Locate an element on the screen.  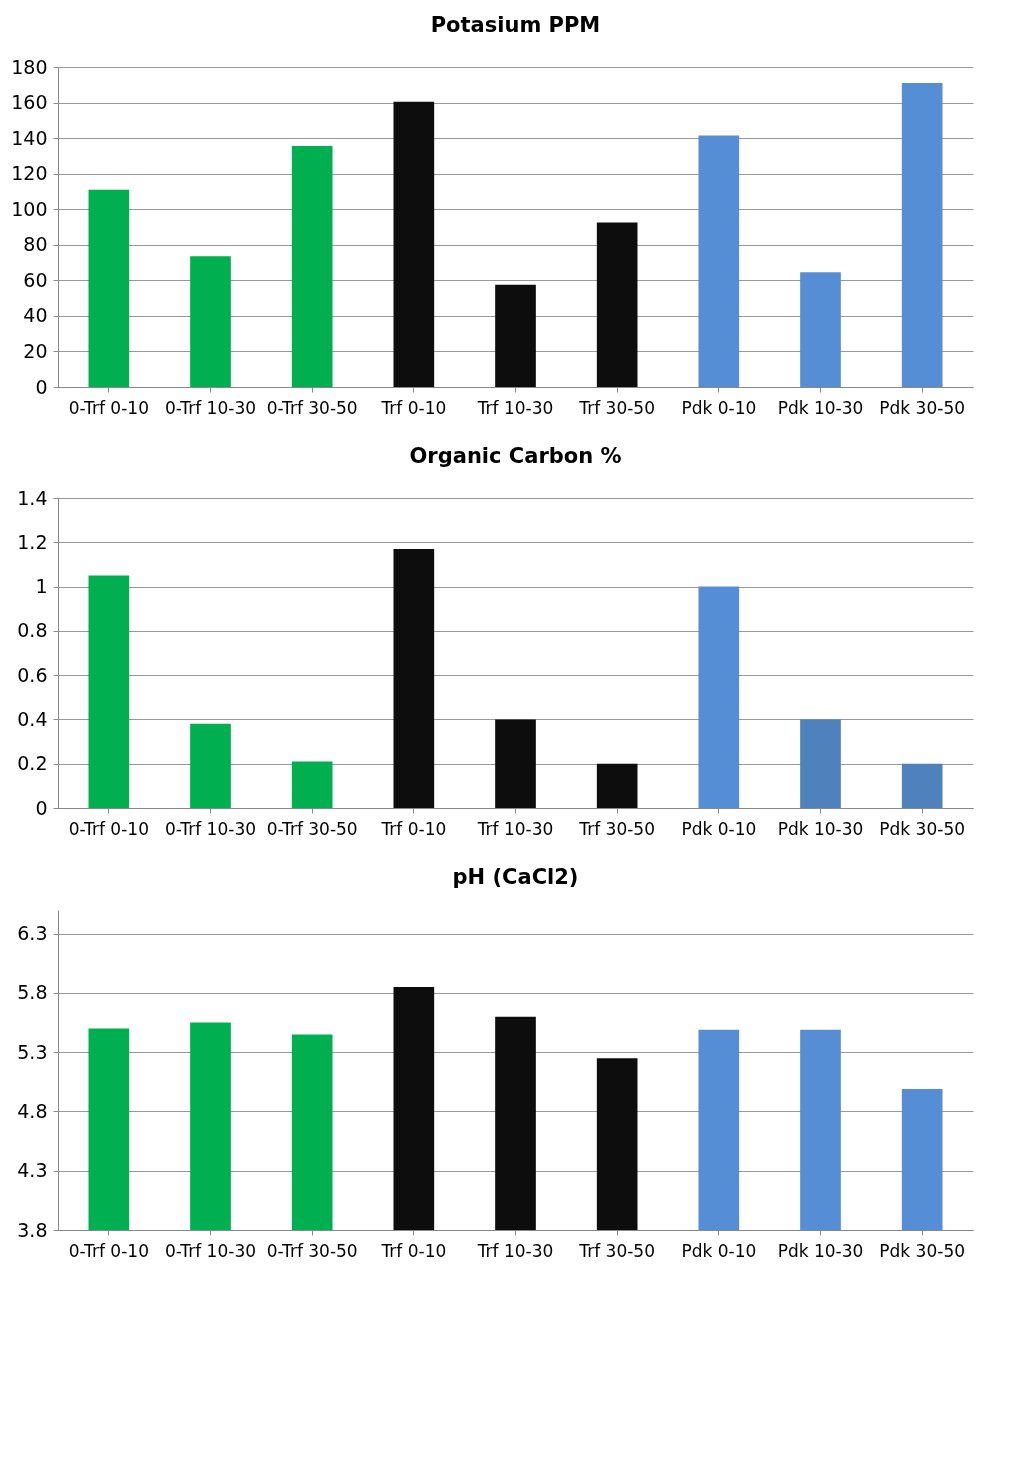
y-tick-label: 6.3 is located at coordinates (32, 933).